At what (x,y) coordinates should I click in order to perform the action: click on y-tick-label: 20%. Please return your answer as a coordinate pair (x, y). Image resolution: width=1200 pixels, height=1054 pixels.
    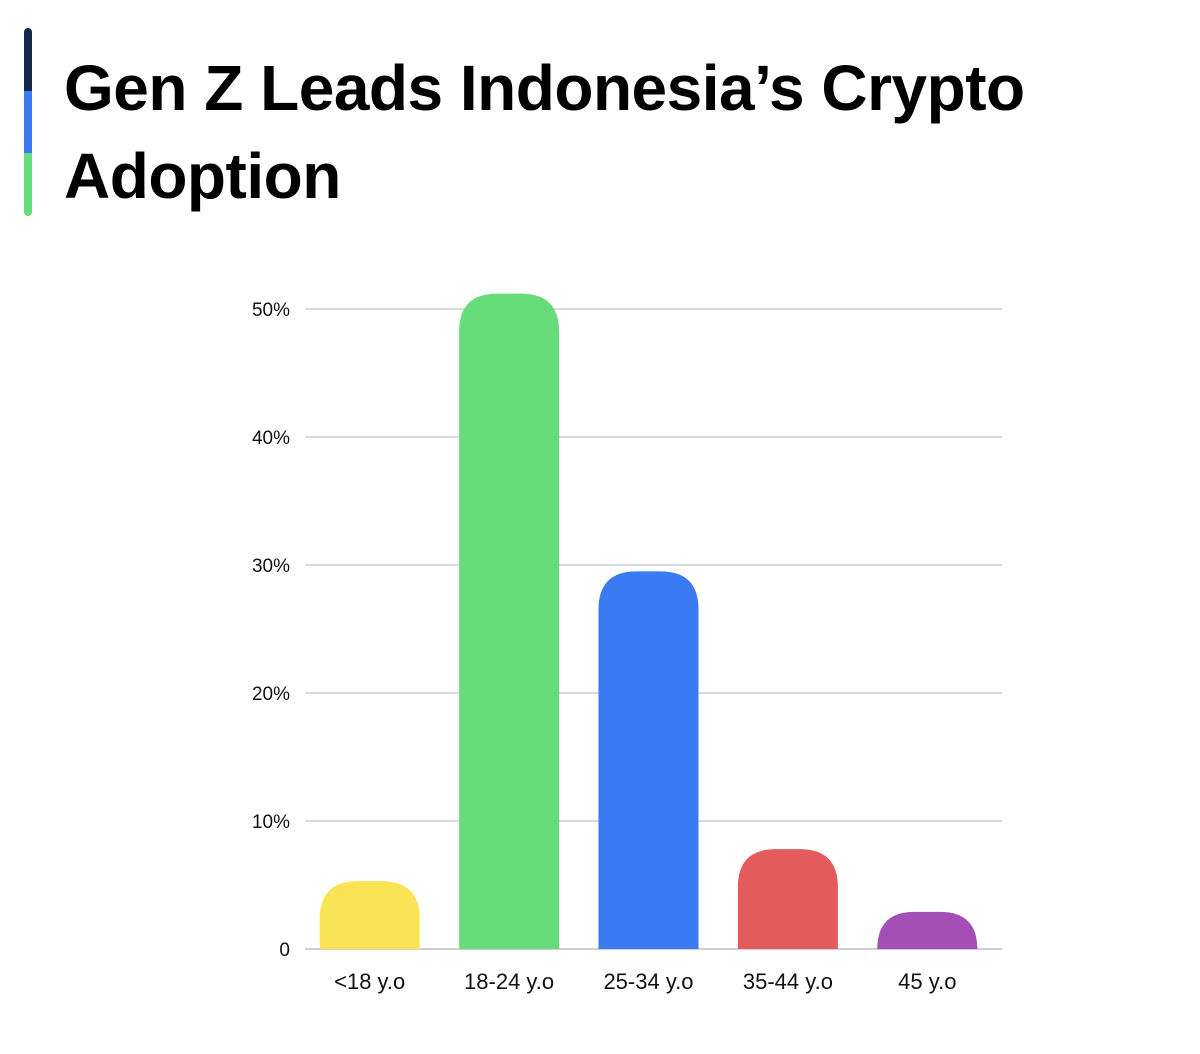
    Looking at the image, I should click on (271, 694).